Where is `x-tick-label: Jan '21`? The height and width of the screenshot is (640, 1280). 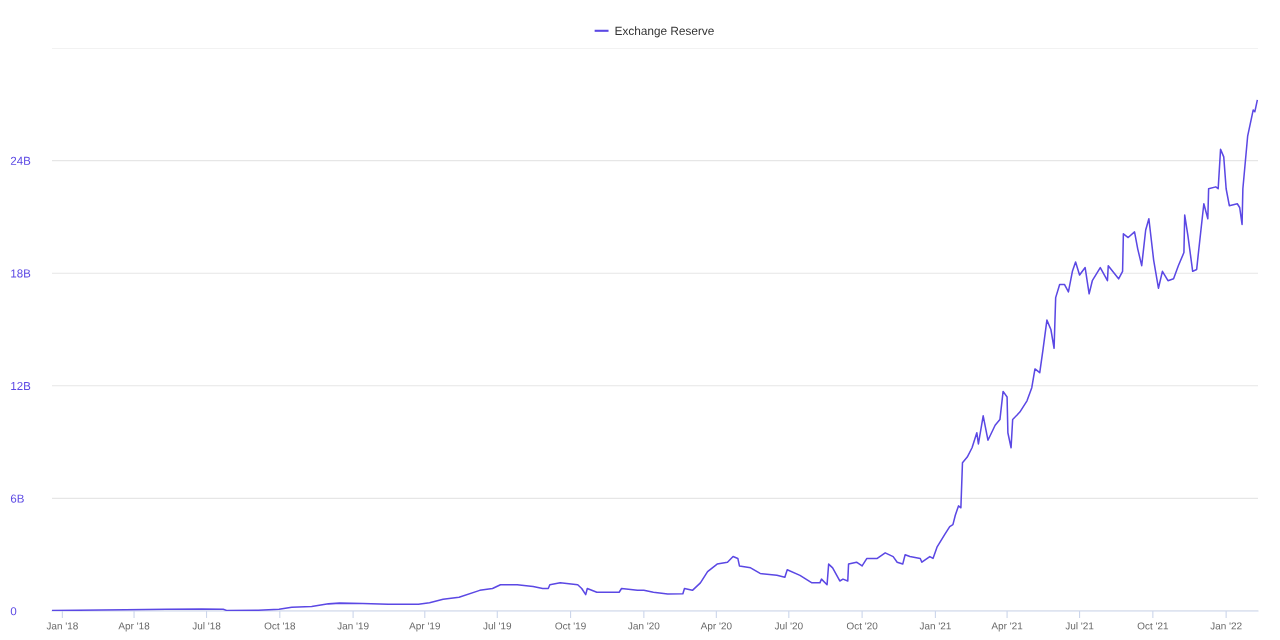 x-tick-label: Jan '21 is located at coordinates (935, 626).